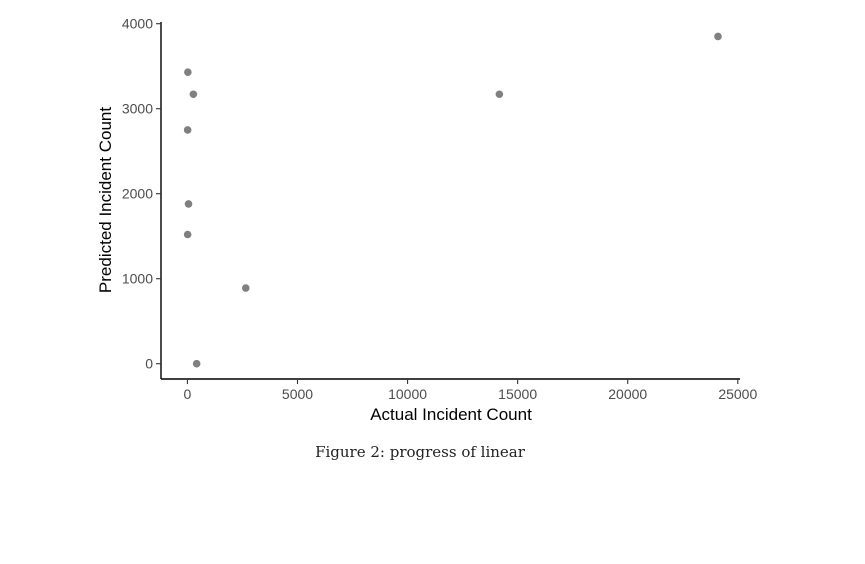 This screenshot has width=865, height=564. I want to click on y-axis-title: Predicted Incident Count, so click(105, 200).